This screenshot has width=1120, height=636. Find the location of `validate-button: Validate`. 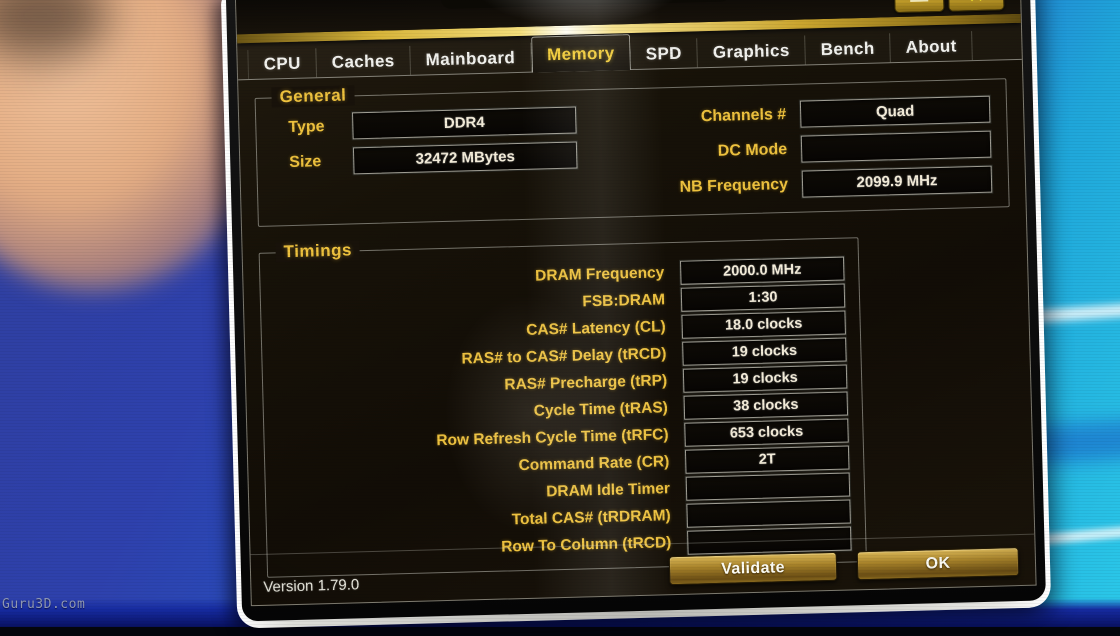

validate-button: Validate is located at coordinates (753, 568).